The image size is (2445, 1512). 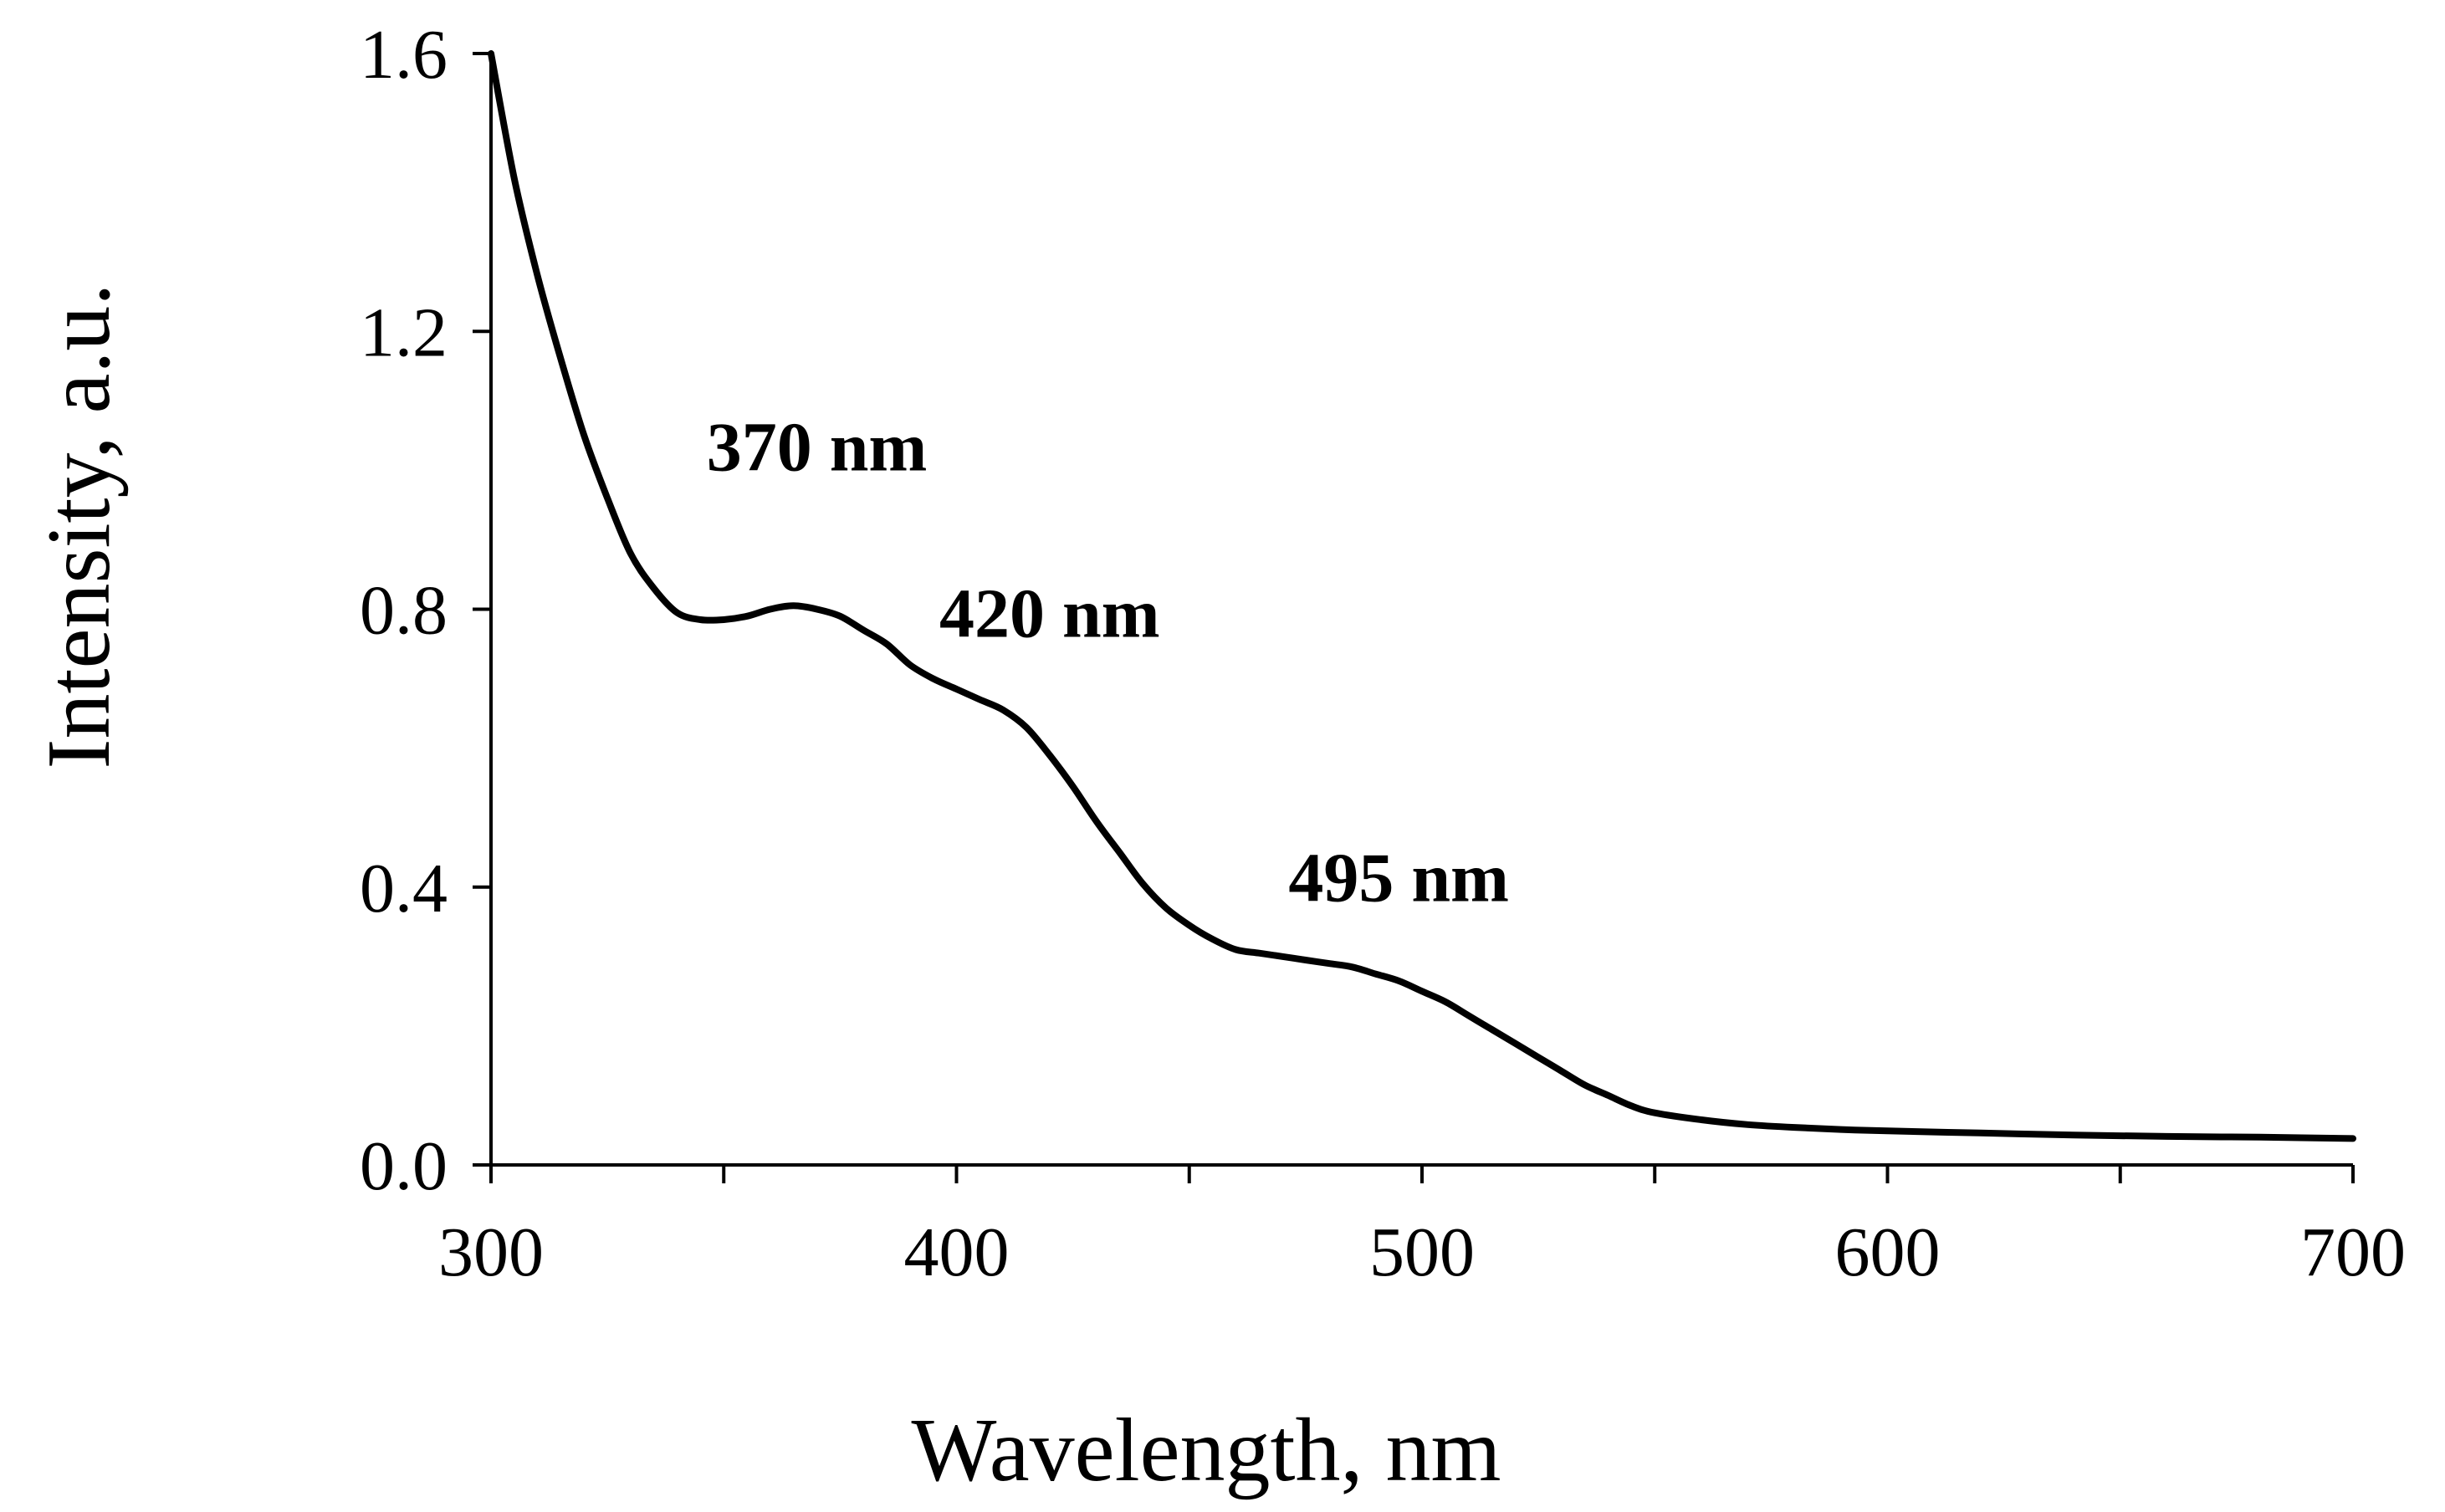 What do you see at coordinates (79, 526) in the screenshot?
I see `y-axis-title: Intensity, a.u.` at bounding box center [79, 526].